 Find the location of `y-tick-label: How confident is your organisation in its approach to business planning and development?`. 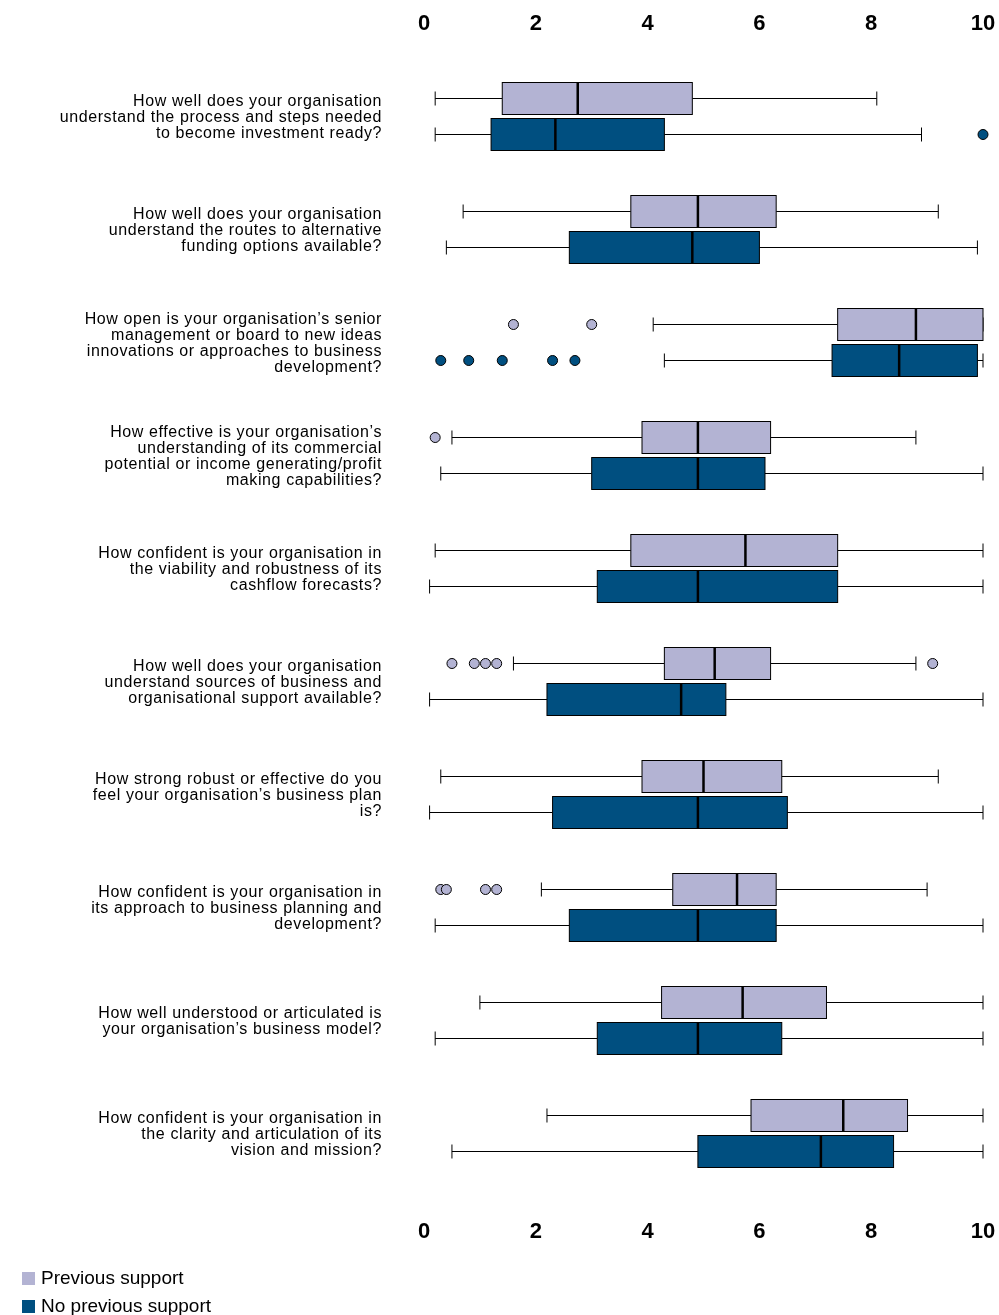

y-tick-label: How confident is your organisation in its approach to business planning and development? is located at coordinates (236, 907).